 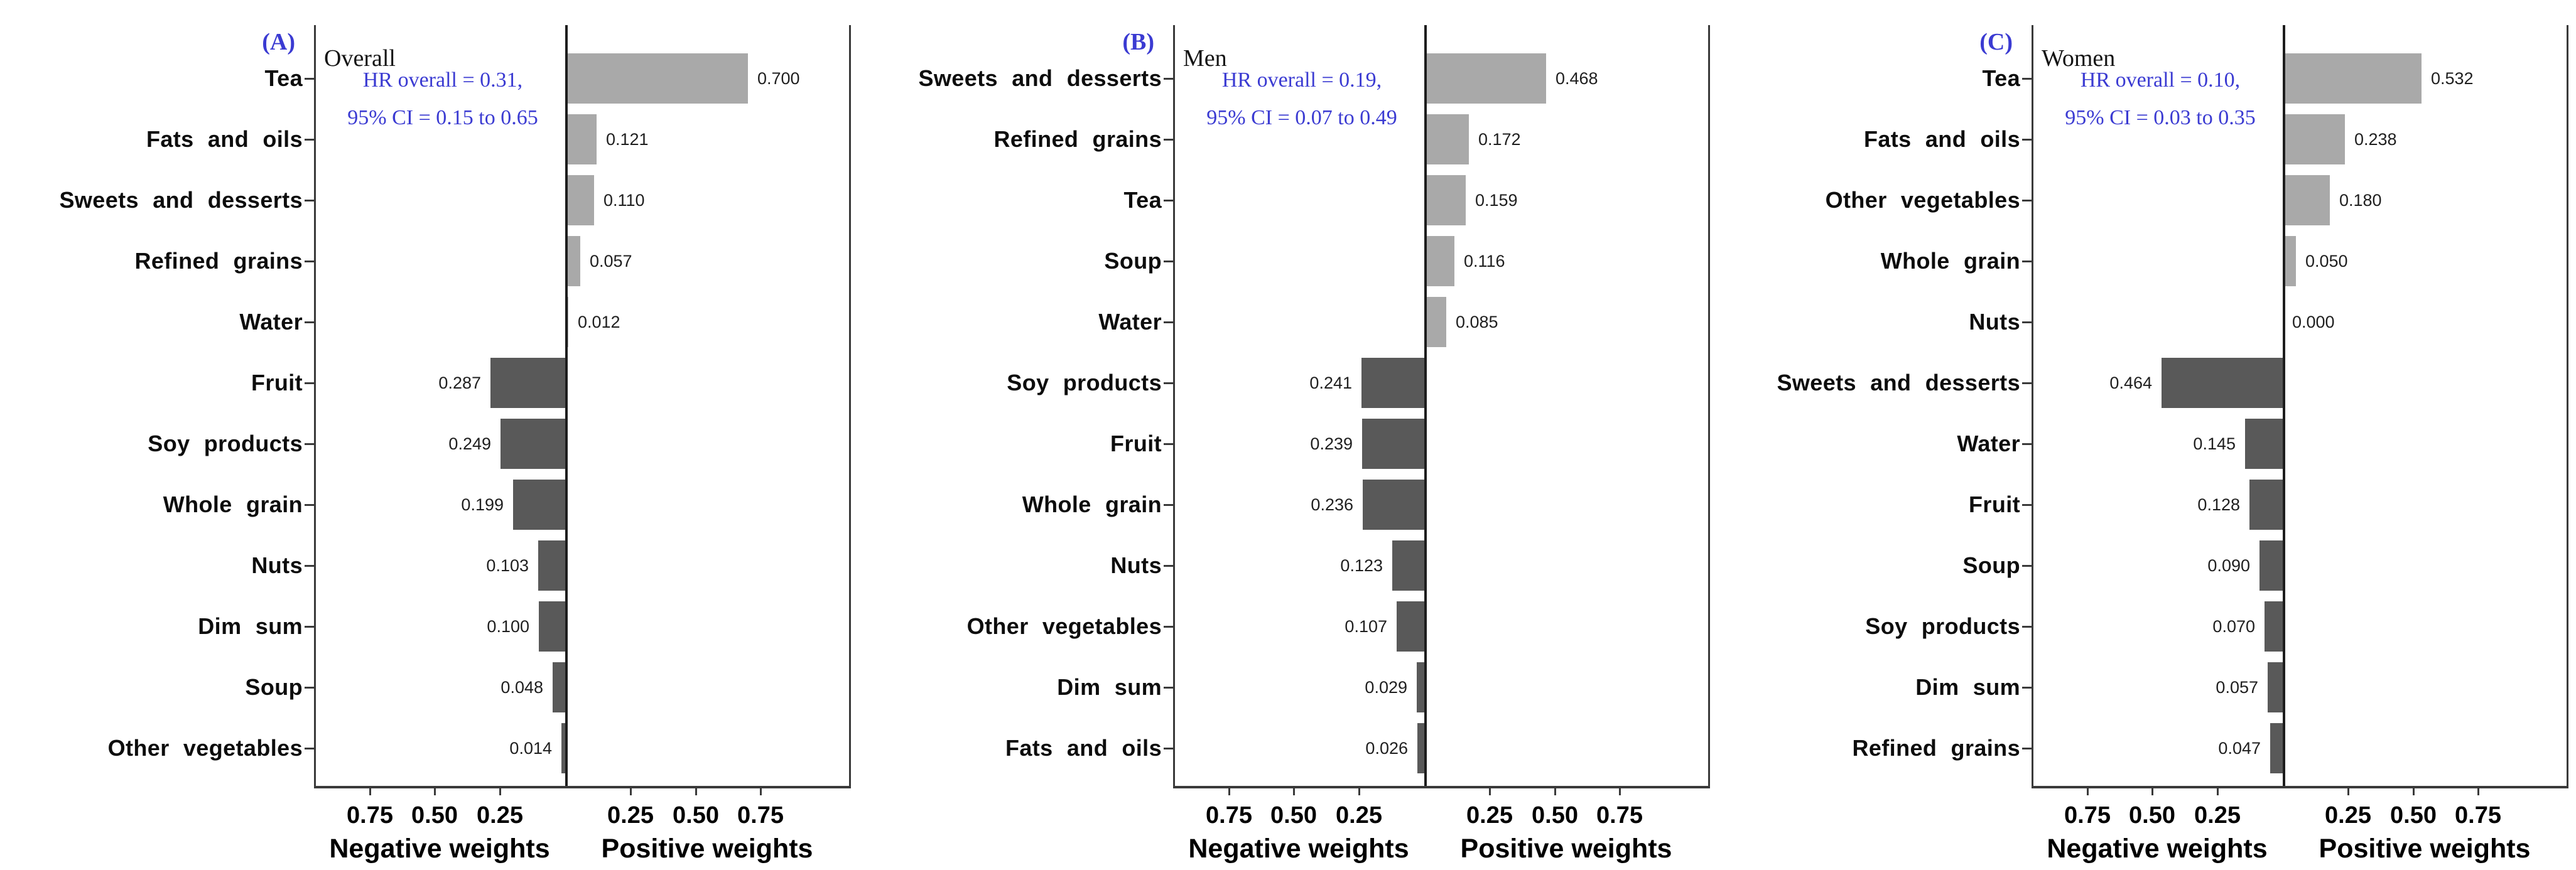 What do you see at coordinates (278, 42) in the screenshot?
I see `panel-letter: (A)` at bounding box center [278, 42].